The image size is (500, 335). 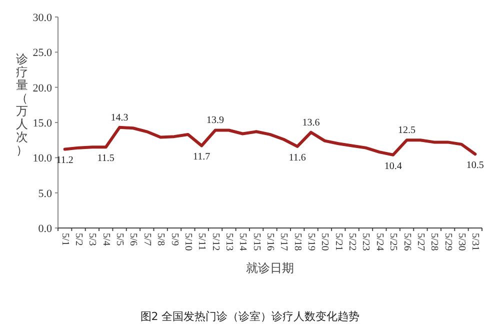 What do you see at coordinates (297, 158) in the screenshot?
I see `data-label: 11.6` at bounding box center [297, 158].